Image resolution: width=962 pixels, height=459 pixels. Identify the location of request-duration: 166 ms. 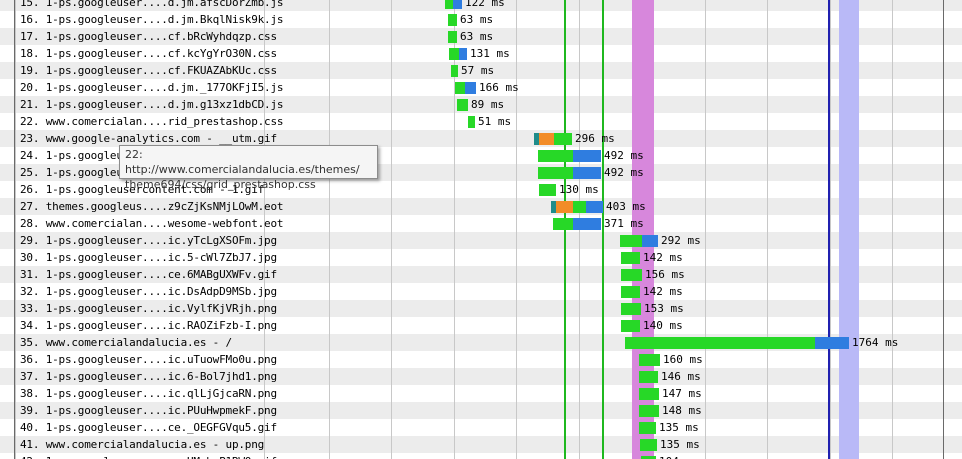
(499, 87).